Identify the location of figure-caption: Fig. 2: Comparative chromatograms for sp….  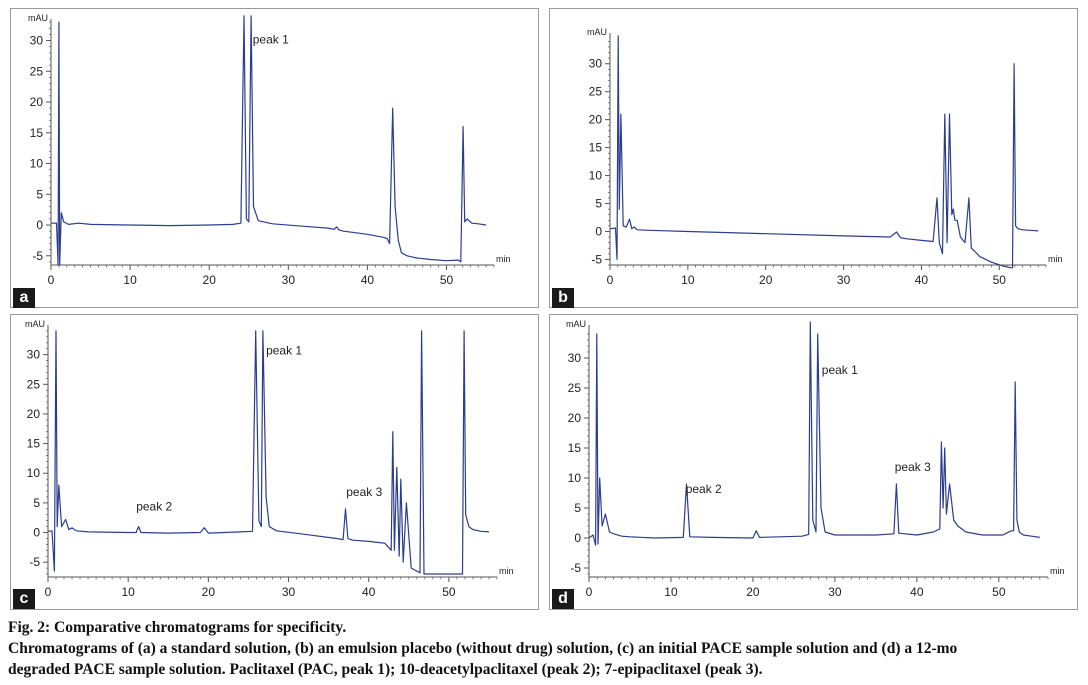
(547, 648).